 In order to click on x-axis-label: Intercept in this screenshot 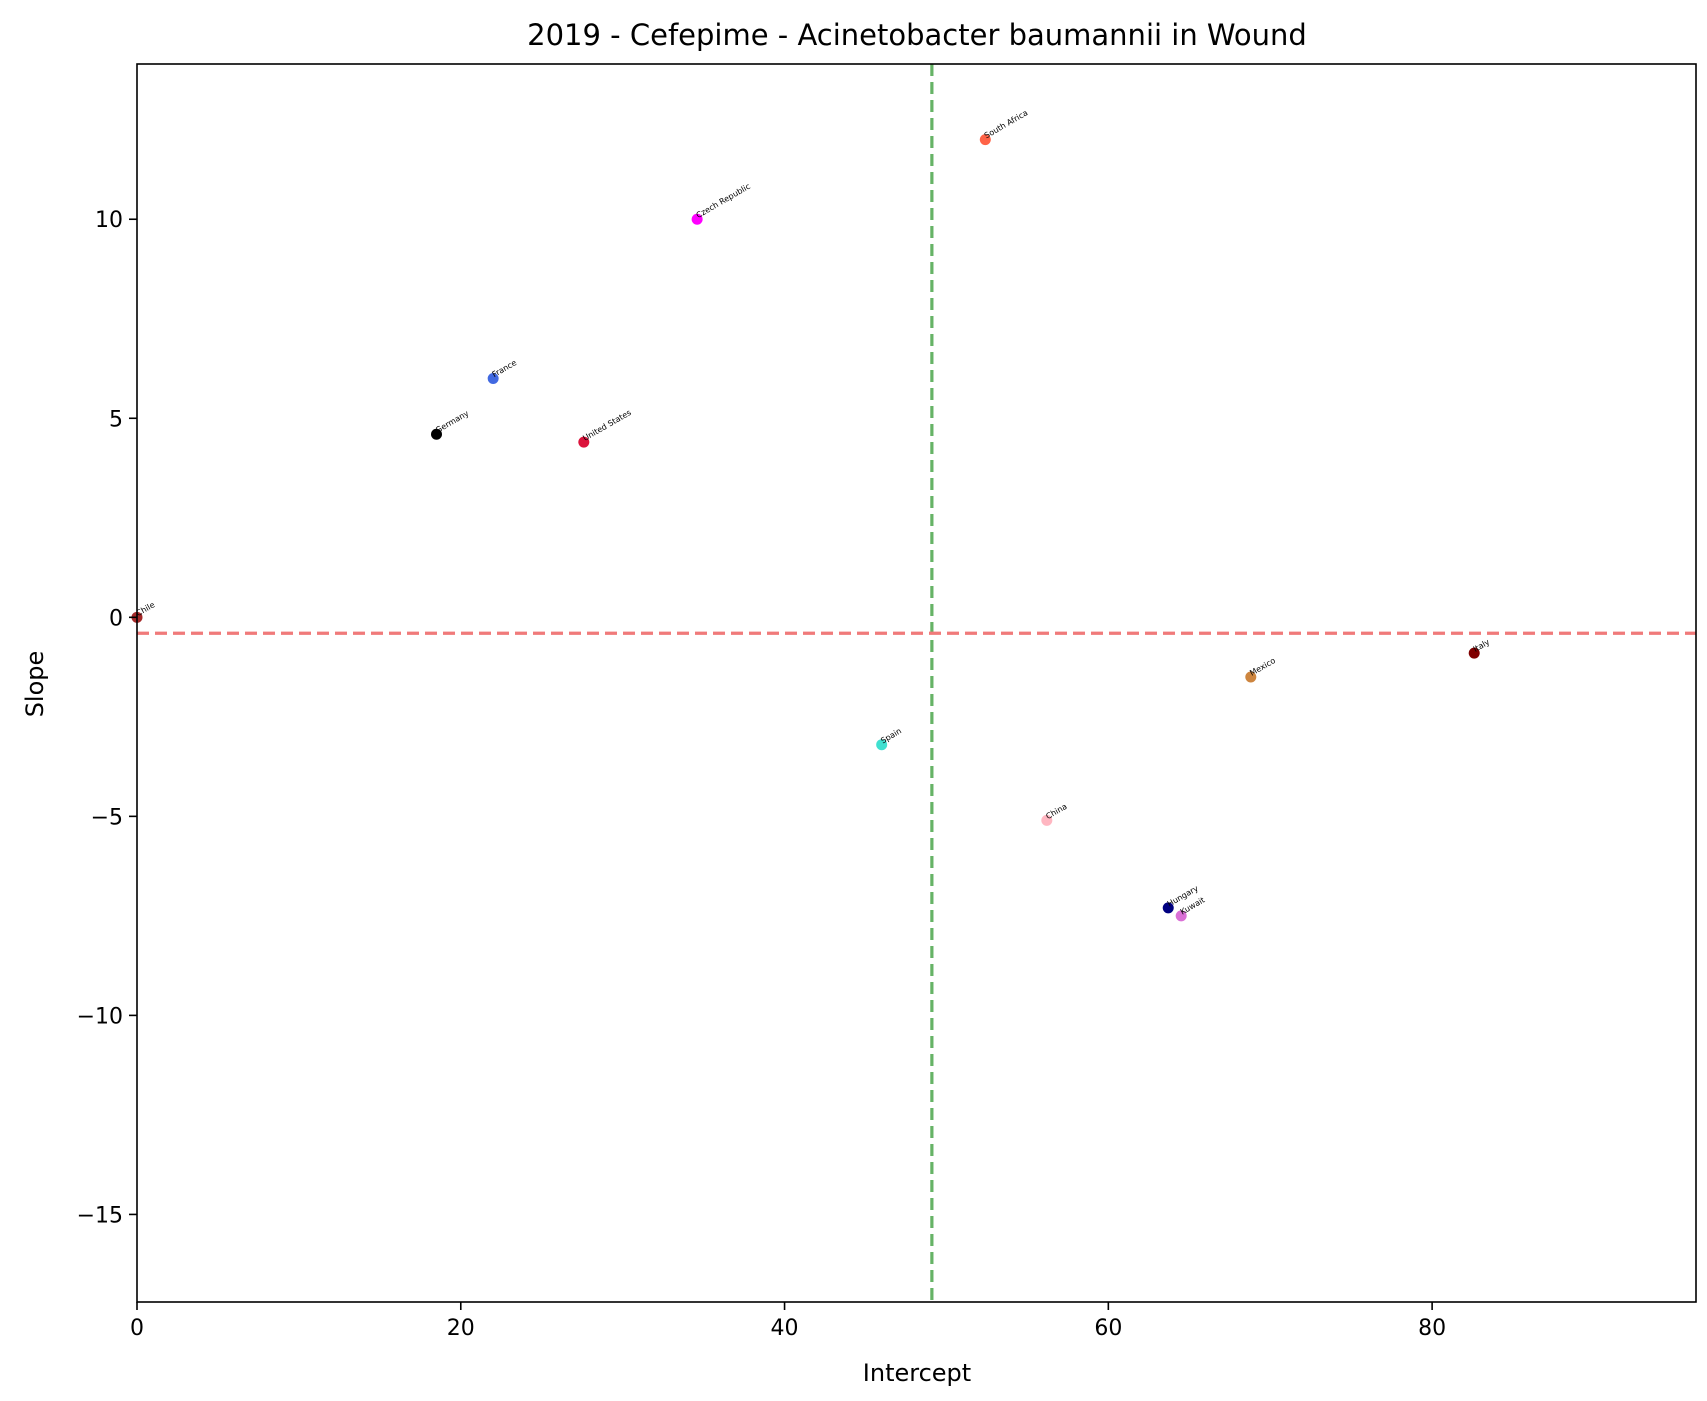, I will do `click(917, 1373)`.